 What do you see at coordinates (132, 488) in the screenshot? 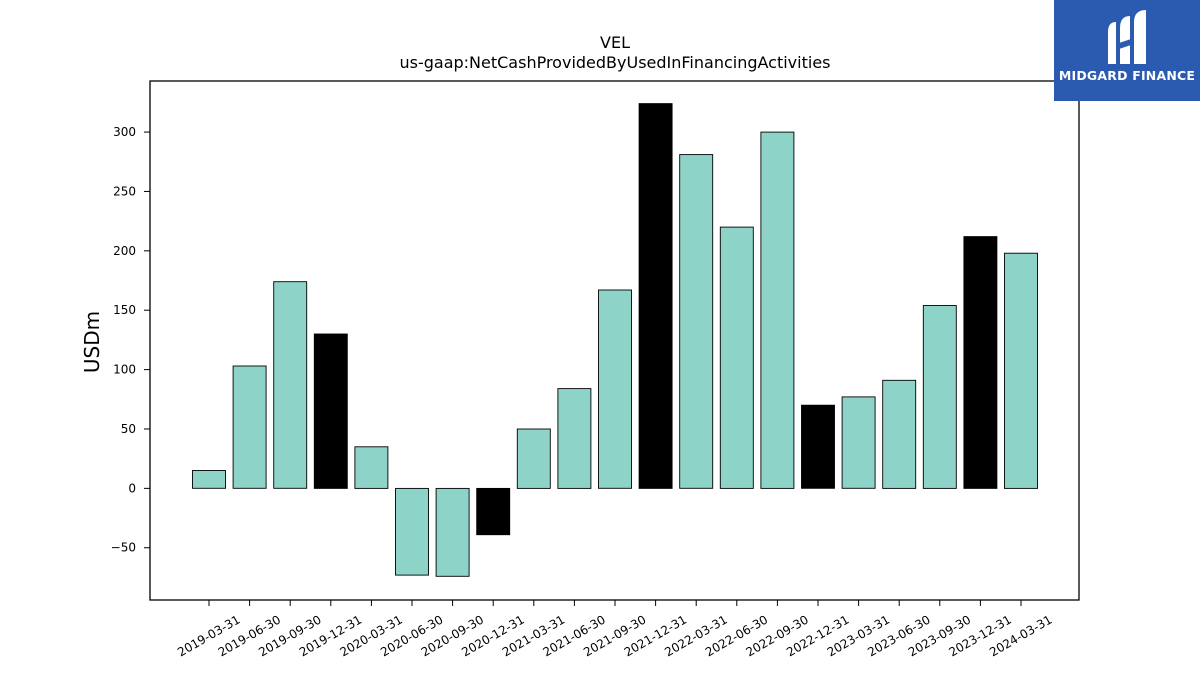
I see `y-tick-label: 0` at bounding box center [132, 488].